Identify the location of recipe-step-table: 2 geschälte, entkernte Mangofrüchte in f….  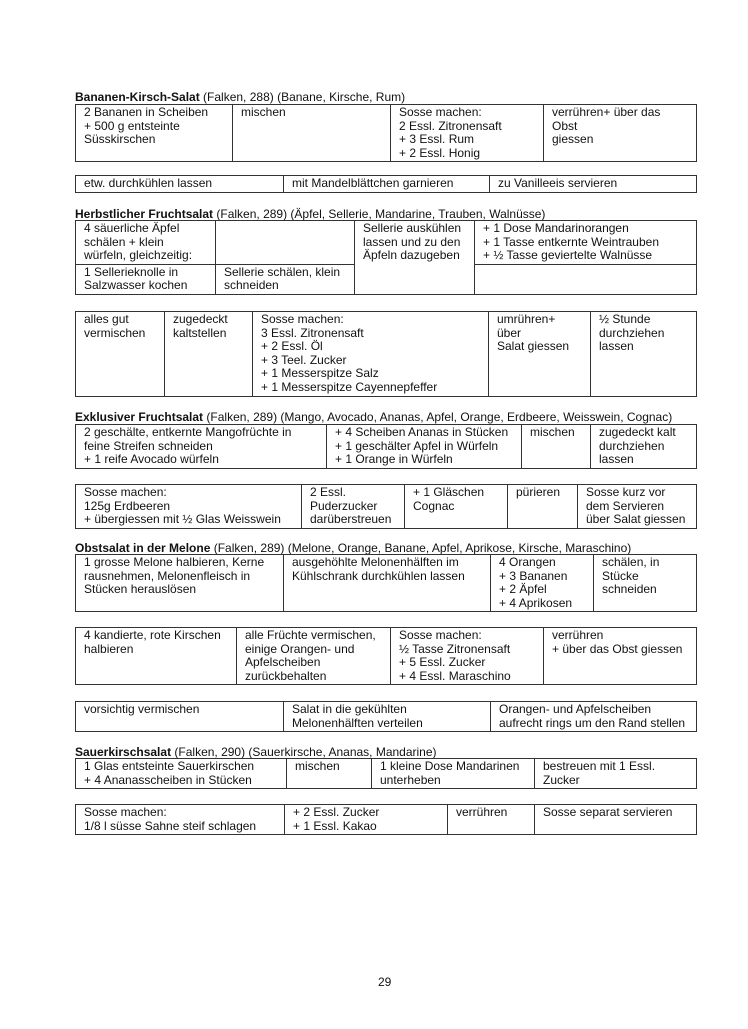
(386, 446).